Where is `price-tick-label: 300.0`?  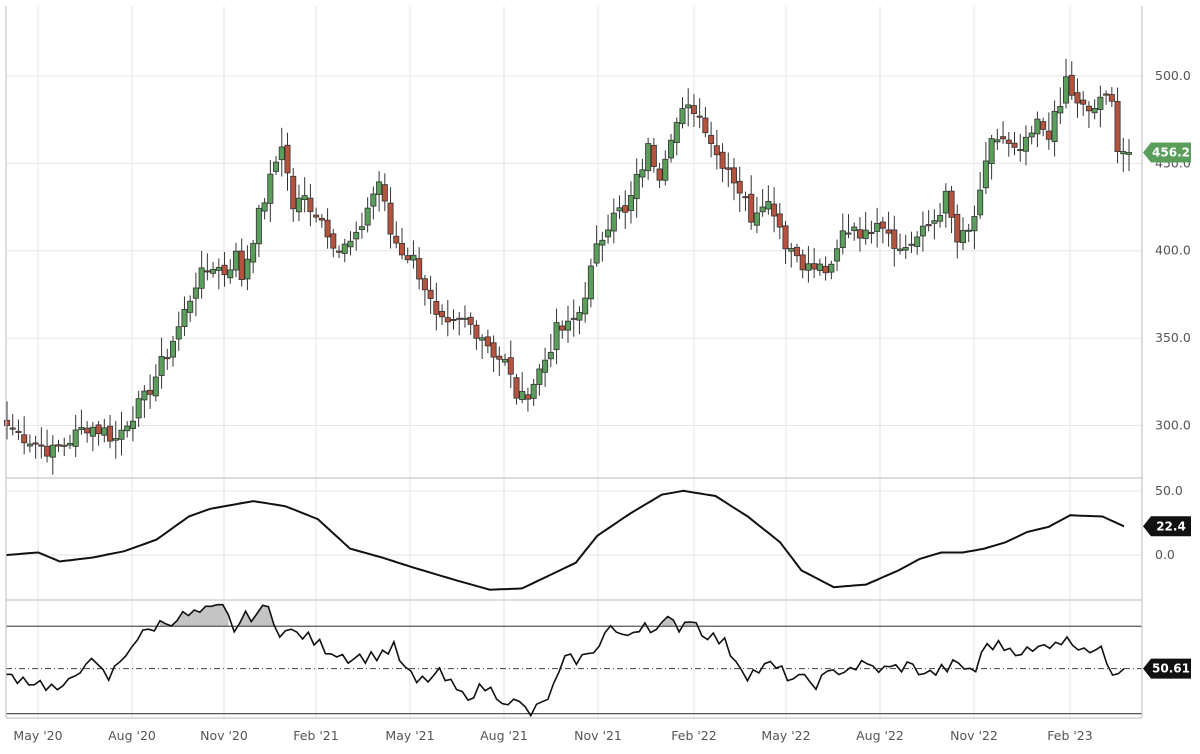
price-tick-label: 300.0 is located at coordinates (1173, 425).